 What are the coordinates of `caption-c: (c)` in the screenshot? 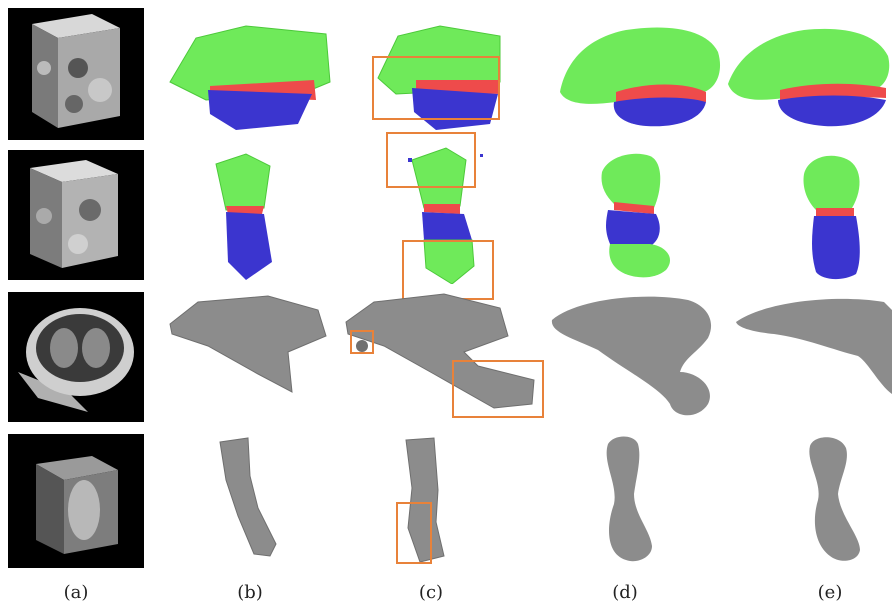 It's located at (431, 592).